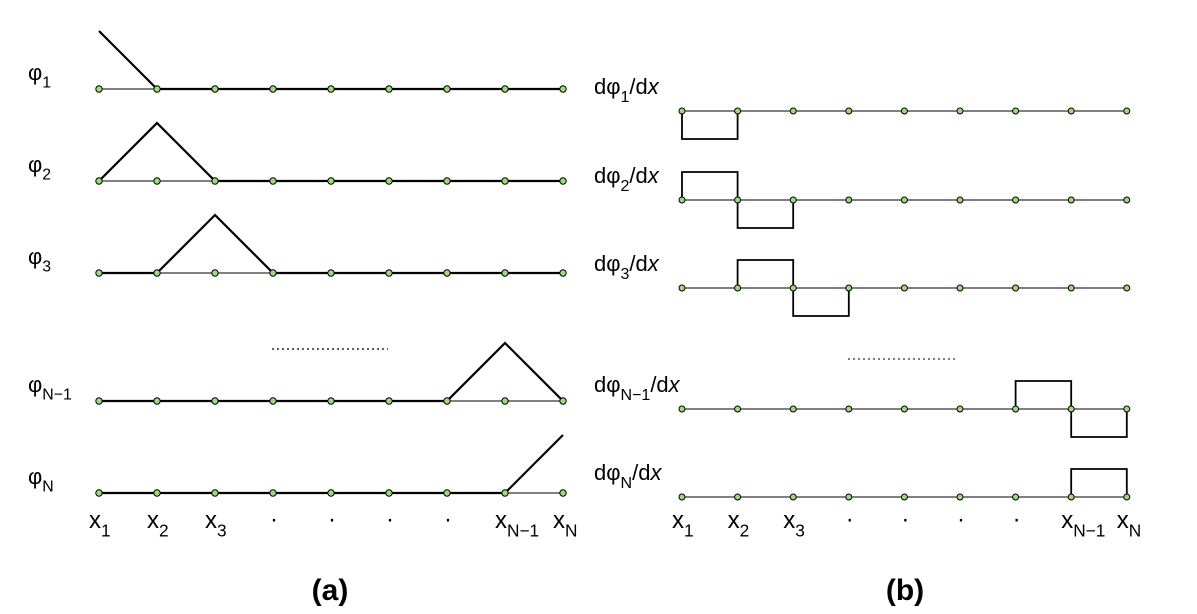 The height and width of the screenshot is (614, 1197). What do you see at coordinates (100, 523) in the screenshot?
I see `panel-a-x-label: x1` at bounding box center [100, 523].